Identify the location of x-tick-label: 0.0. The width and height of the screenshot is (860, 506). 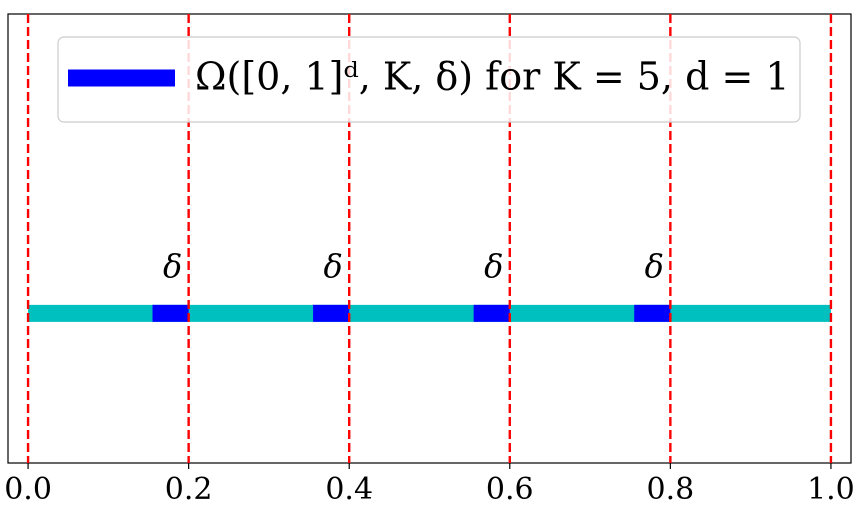
(28, 489).